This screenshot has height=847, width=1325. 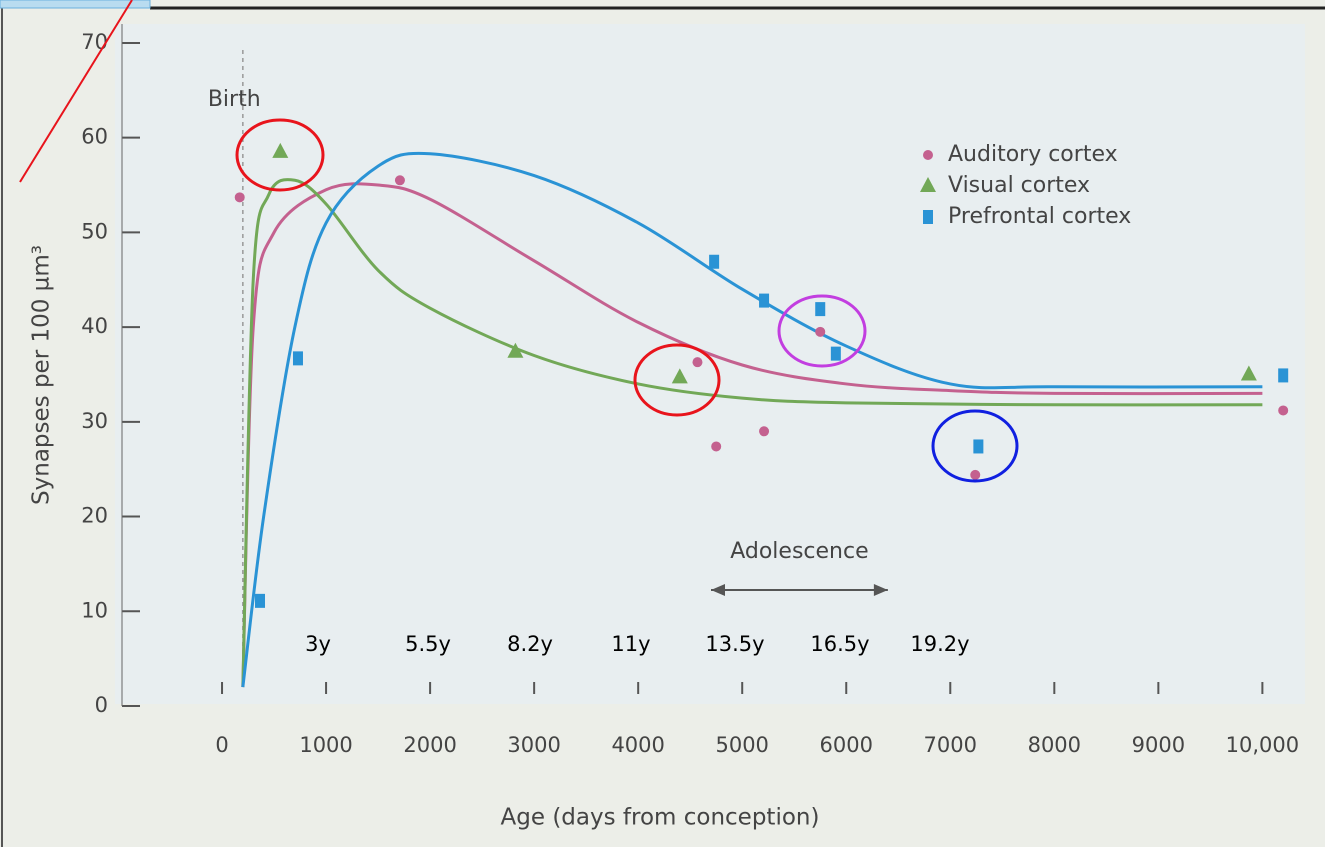 What do you see at coordinates (221, 745) in the screenshot?
I see `x-tick-label: 0` at bounding box center [221, 745].